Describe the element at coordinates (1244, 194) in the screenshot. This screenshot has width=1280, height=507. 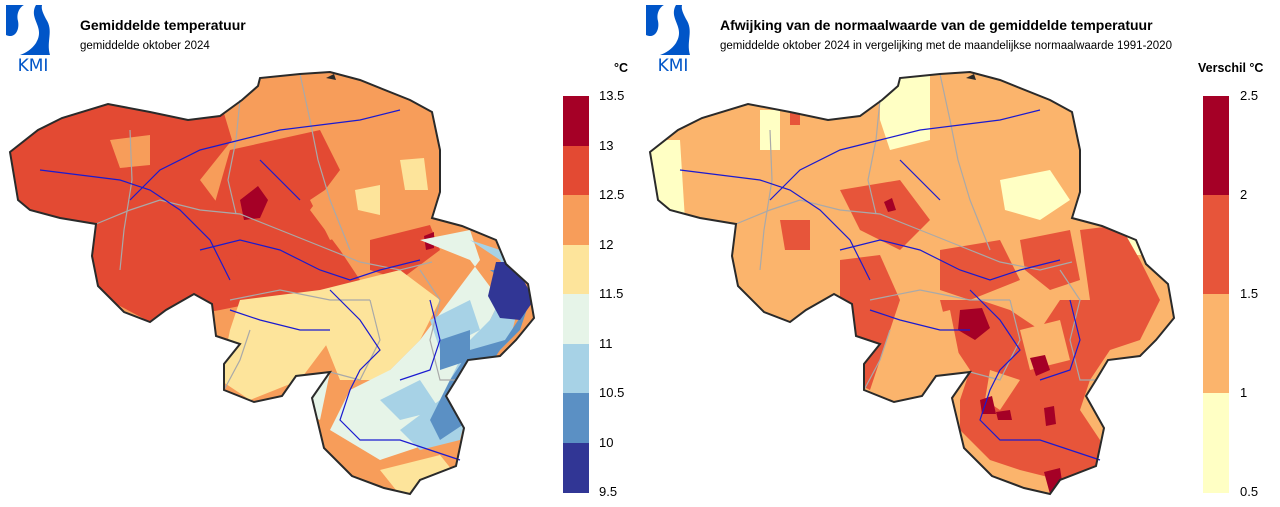
I see `legend-tick-label: 2` at that location.